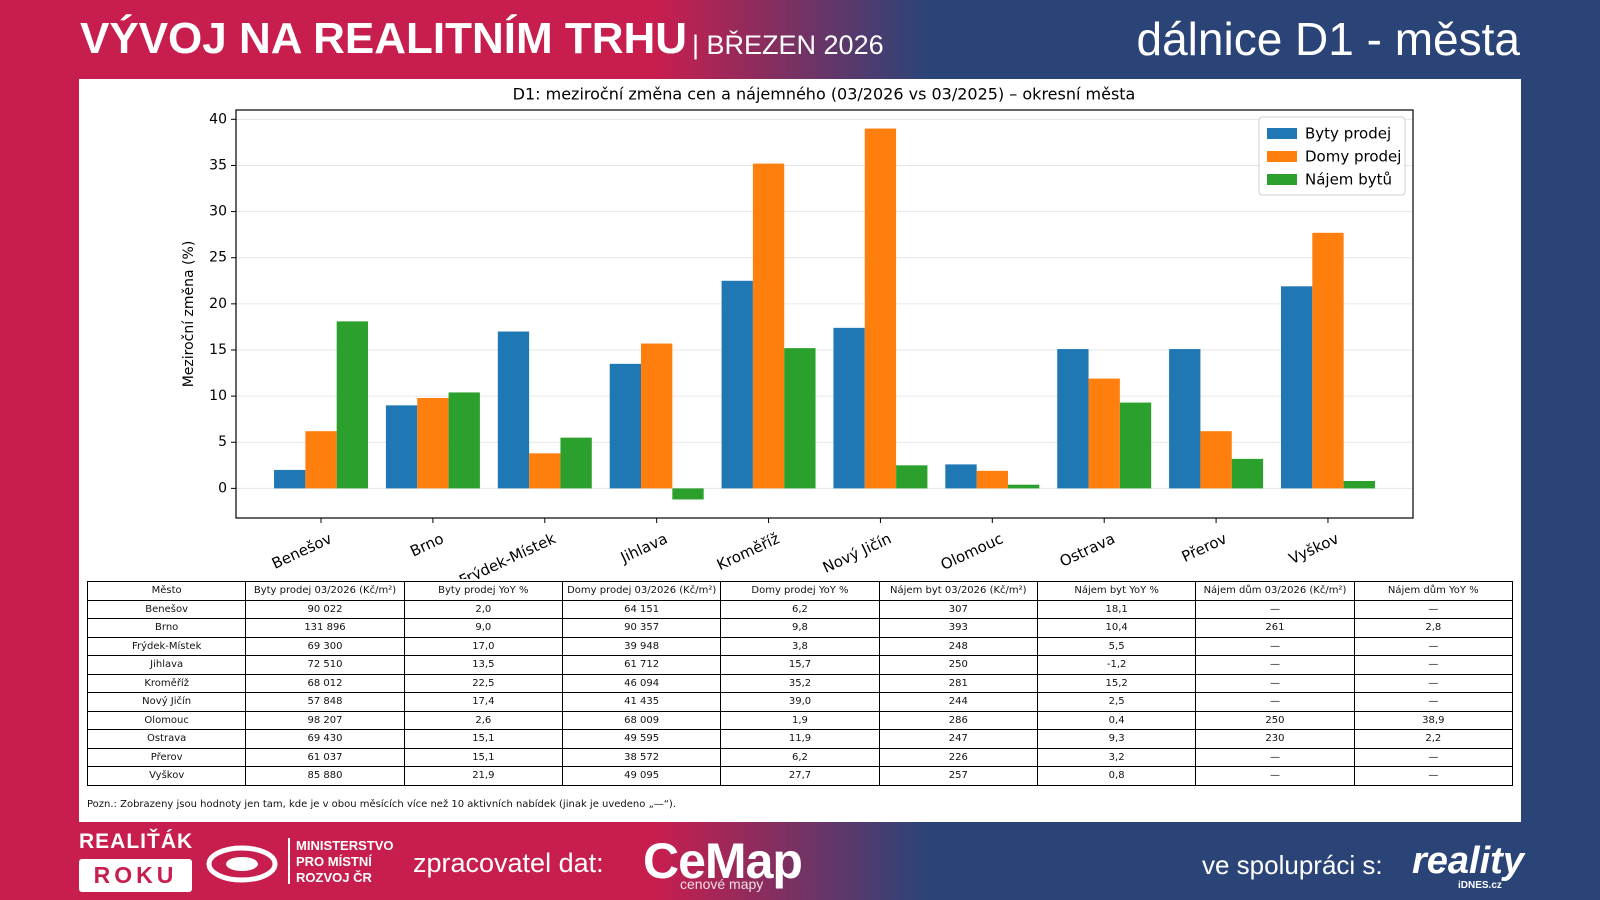  I want to click on table-cell: Přerov, so click(166, 757).